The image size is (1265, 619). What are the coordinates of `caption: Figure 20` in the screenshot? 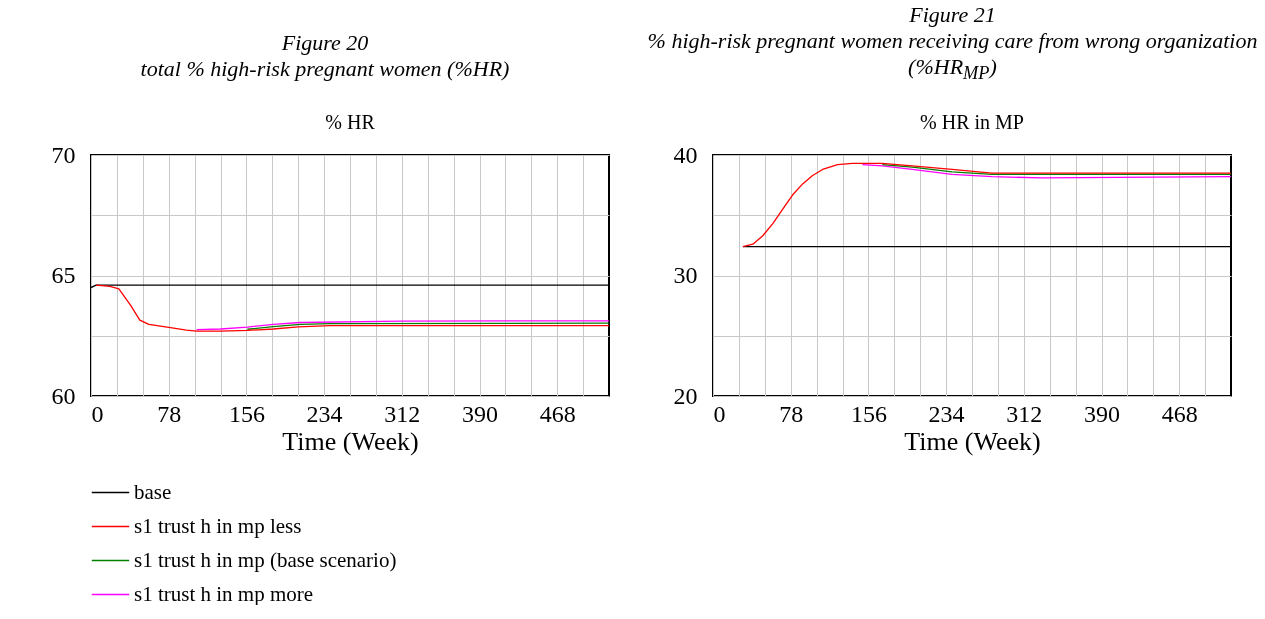 It's located at (325, 42).